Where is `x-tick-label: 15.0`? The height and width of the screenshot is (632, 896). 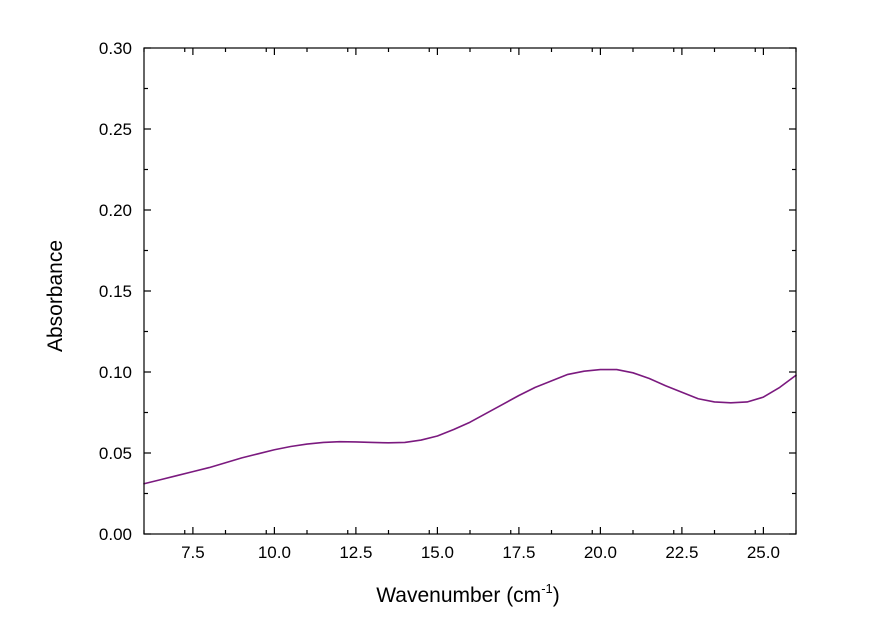
x-tick-label: 15.0 is located at coordinates (437, 552).